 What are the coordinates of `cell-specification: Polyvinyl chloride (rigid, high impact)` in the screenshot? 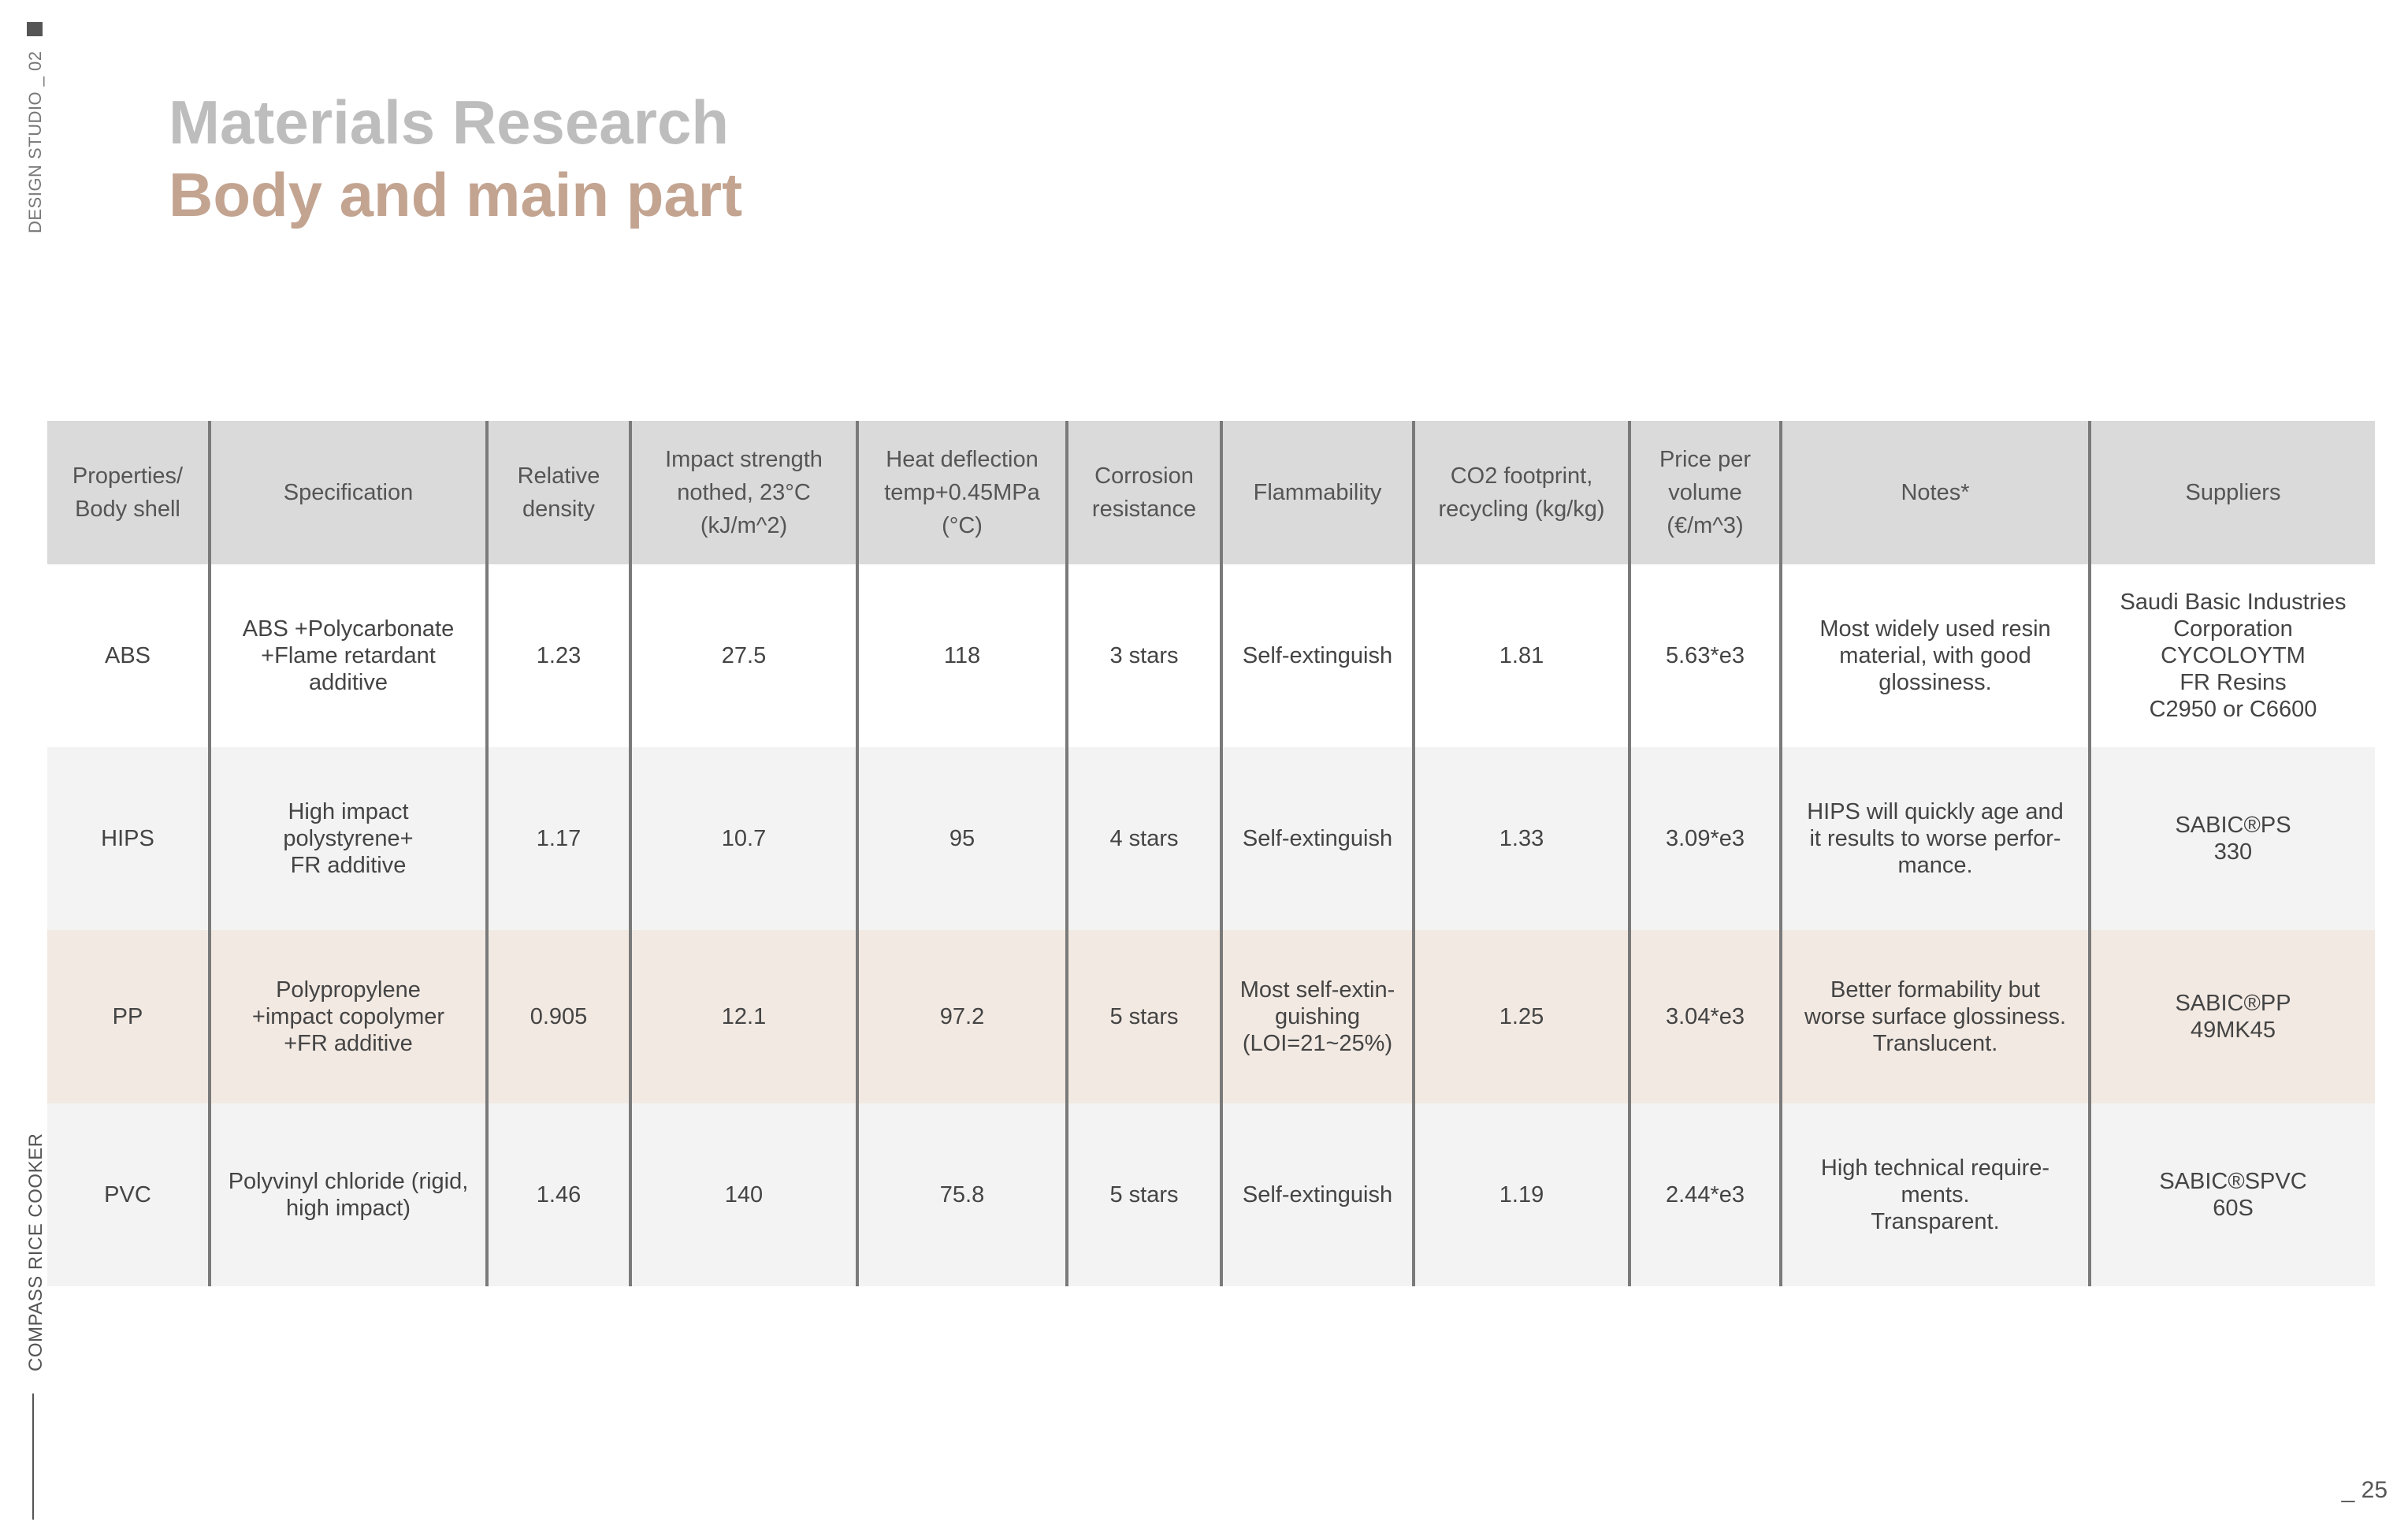 It's located at (348, 1194).